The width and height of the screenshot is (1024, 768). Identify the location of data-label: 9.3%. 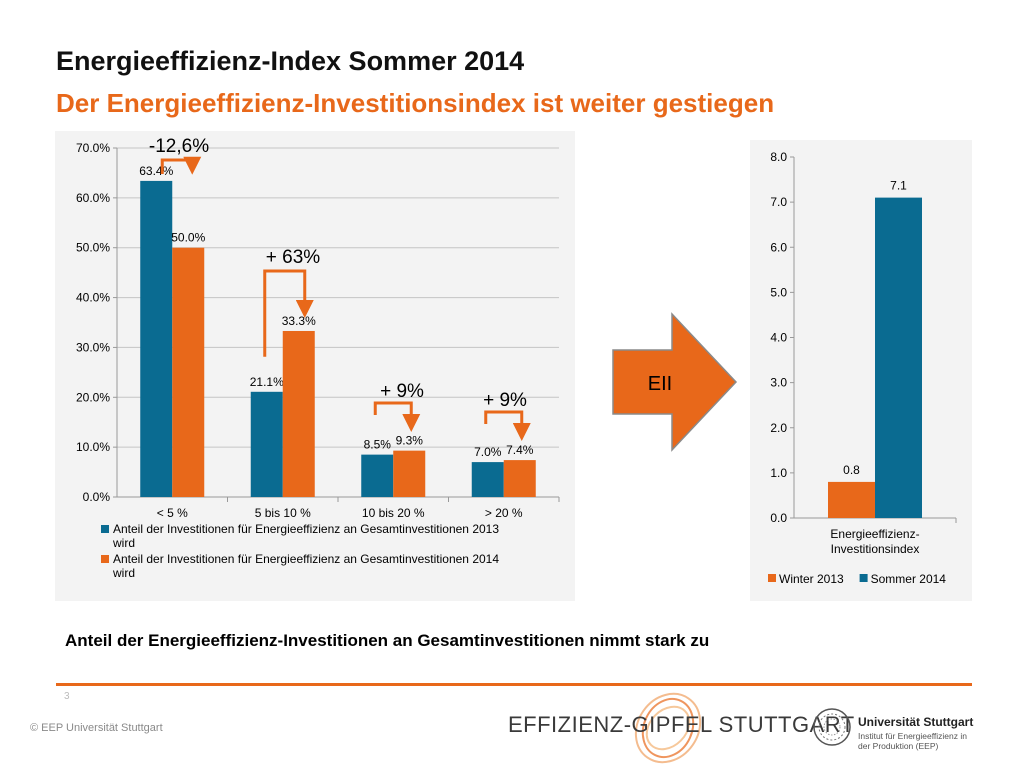
(410, 441).